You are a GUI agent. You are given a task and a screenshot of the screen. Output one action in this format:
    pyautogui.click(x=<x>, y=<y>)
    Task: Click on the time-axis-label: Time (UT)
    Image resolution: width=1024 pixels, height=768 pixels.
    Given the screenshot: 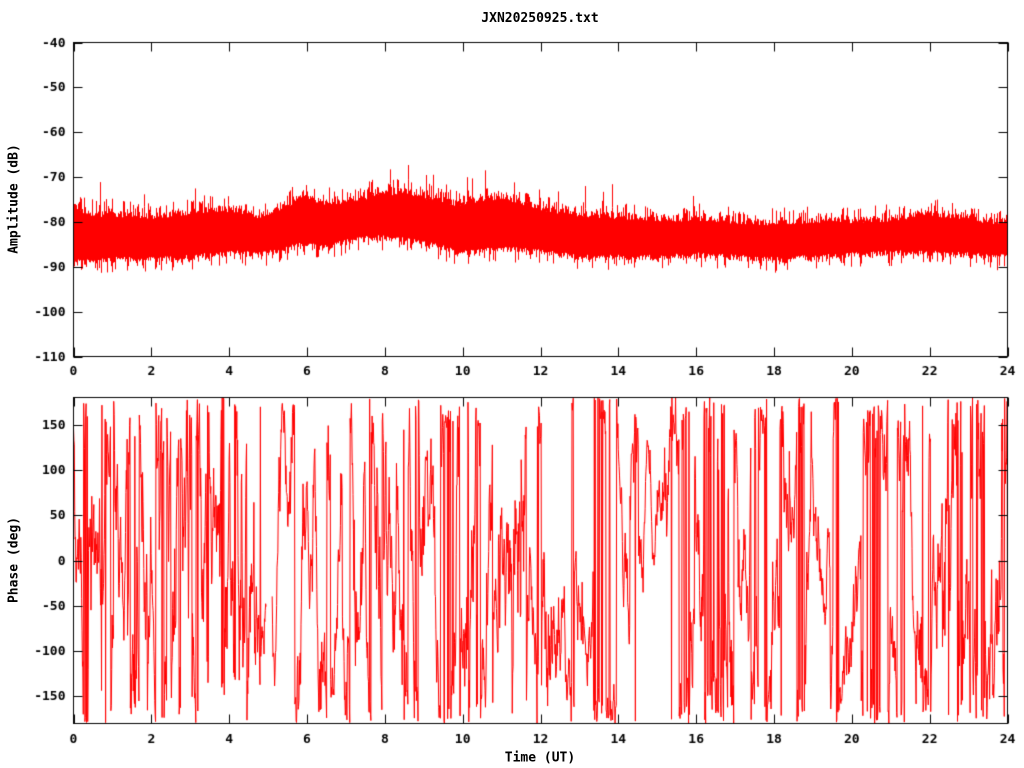 What is the action you would take?
    pyautogui.click(x=540, y=758)
    